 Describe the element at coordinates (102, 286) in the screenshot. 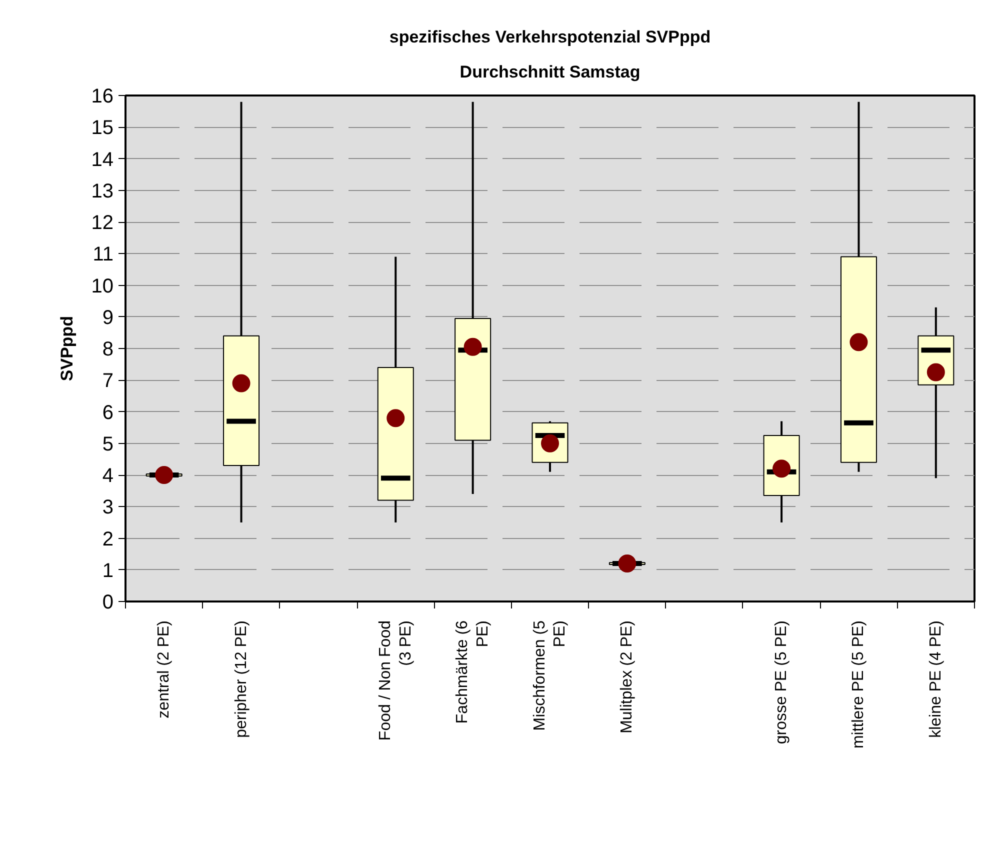

I see `y-tick-label: 10` at that location.